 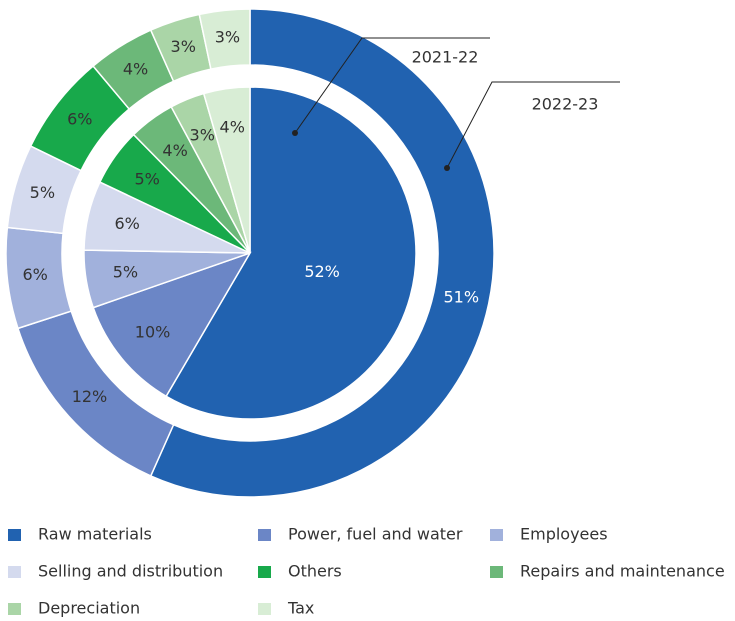 What do you see at coordinates (95, 534) in the screenshot?
I see `legend-label: Raw materials` at bounding box center [95, 534].